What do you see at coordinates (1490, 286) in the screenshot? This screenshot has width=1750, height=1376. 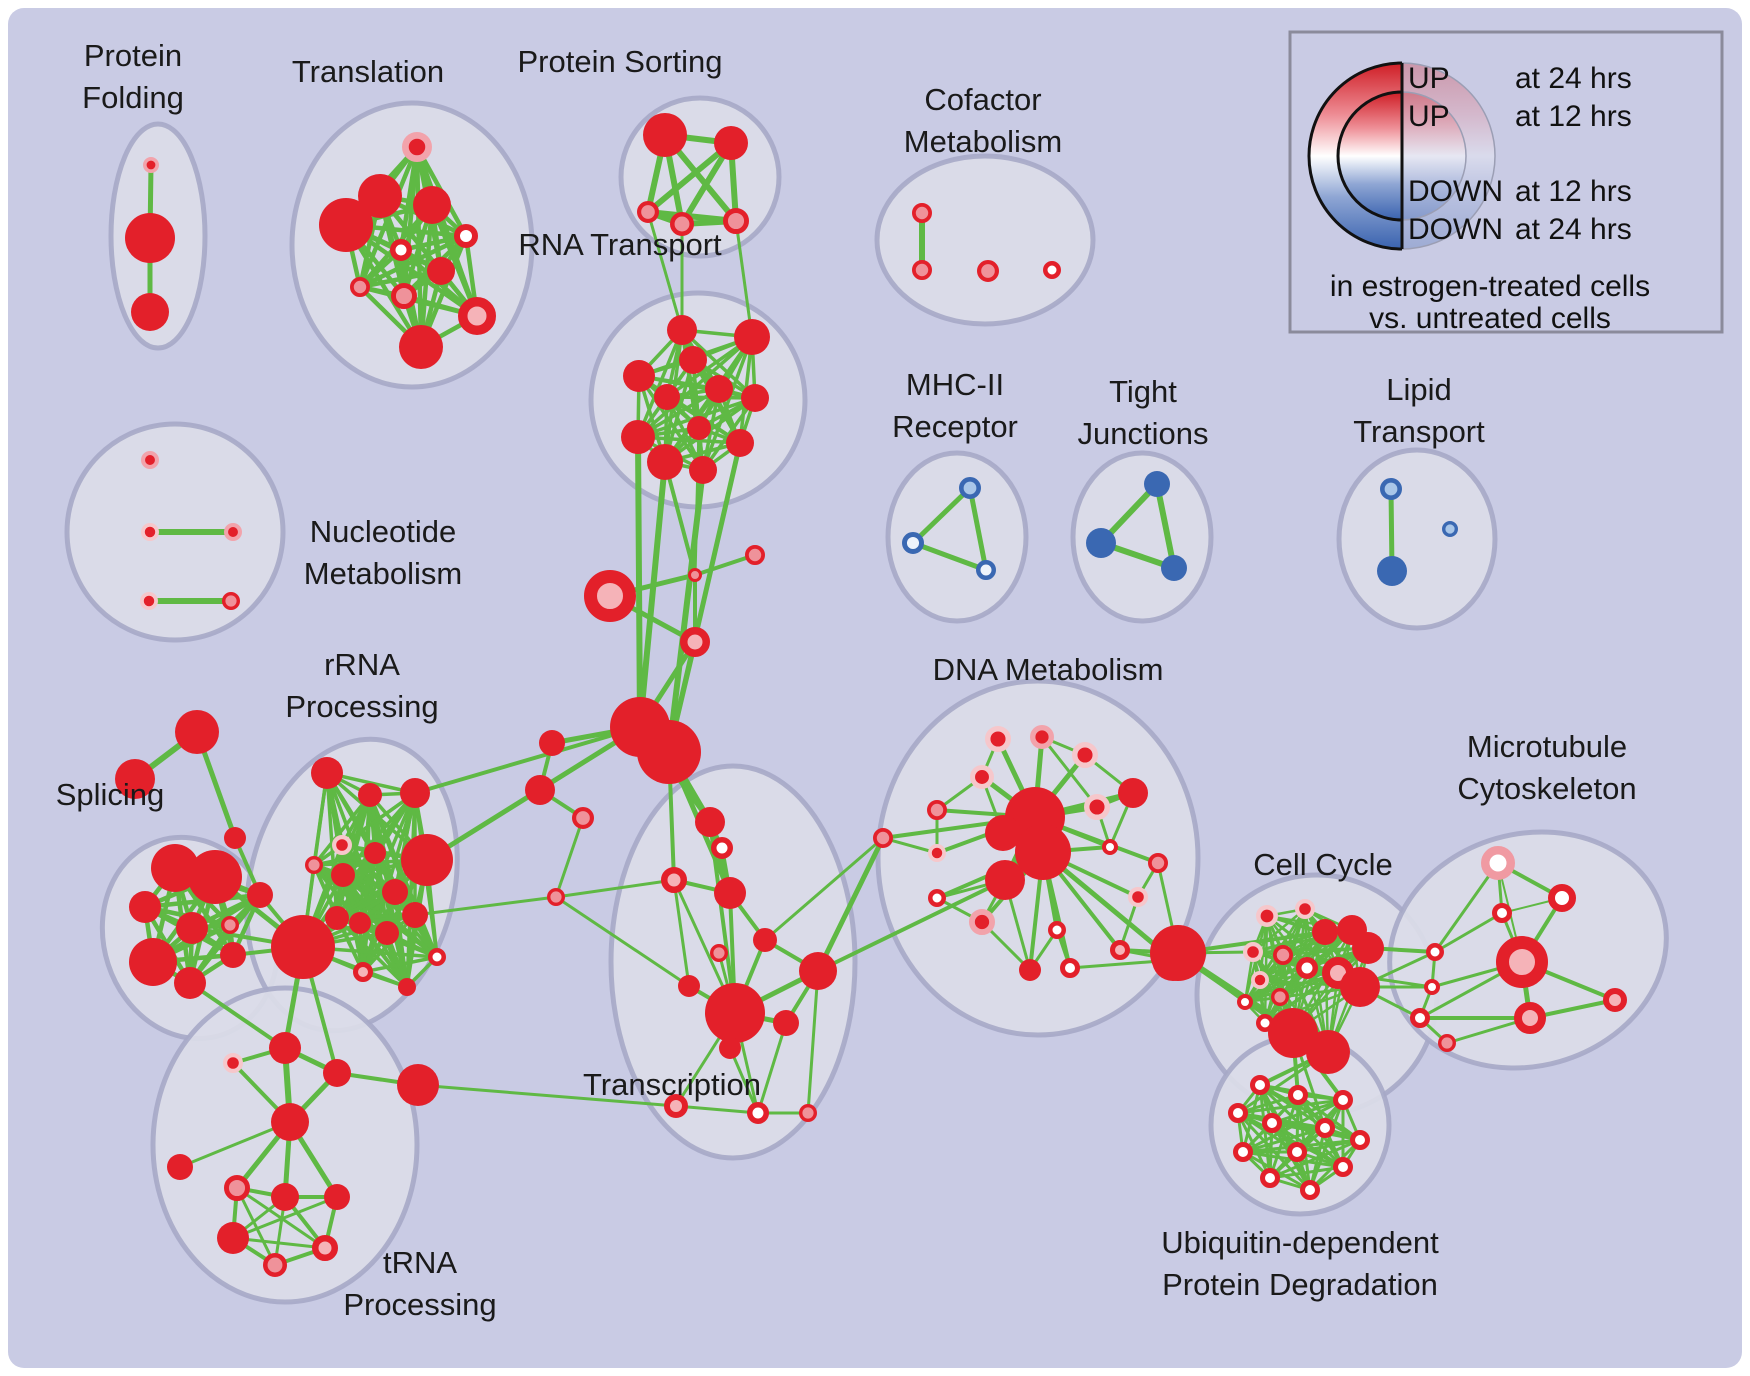 I see `legend-footer-line: in estrogen-treated cells` at bounding box center [1490, 286].